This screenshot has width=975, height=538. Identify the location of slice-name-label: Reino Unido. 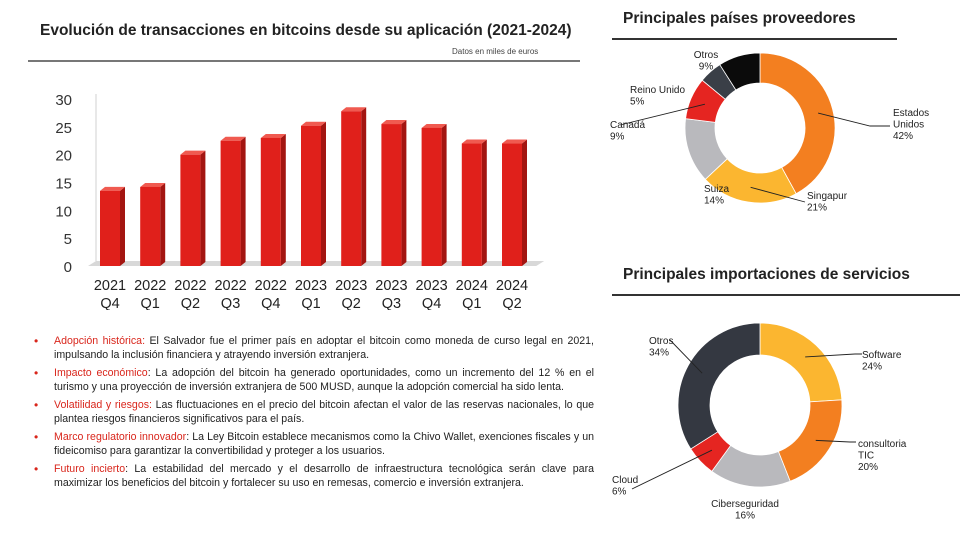
(657, 90).